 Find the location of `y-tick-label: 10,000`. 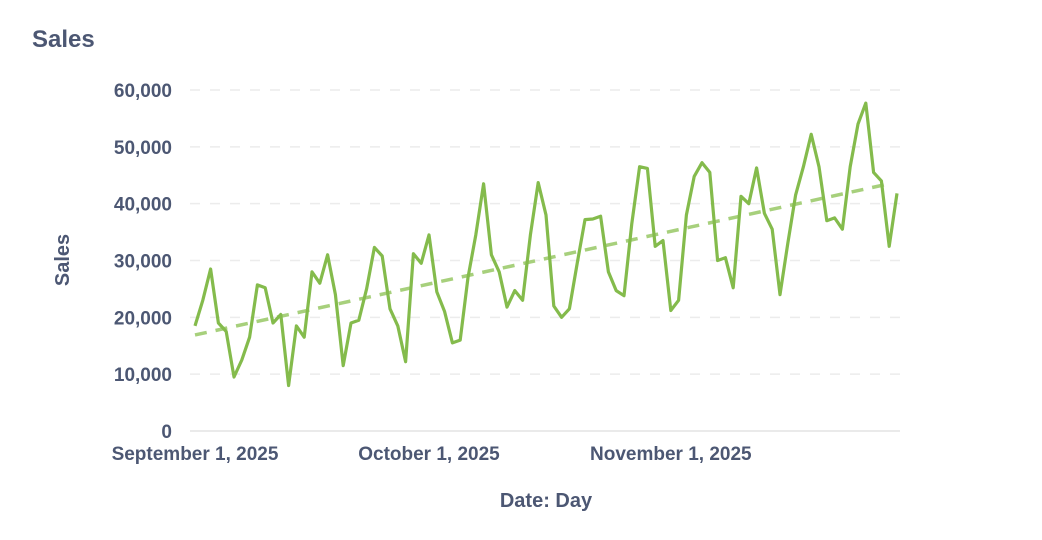

y-tick-label: 10,000 is located at coordinates (143, 375).